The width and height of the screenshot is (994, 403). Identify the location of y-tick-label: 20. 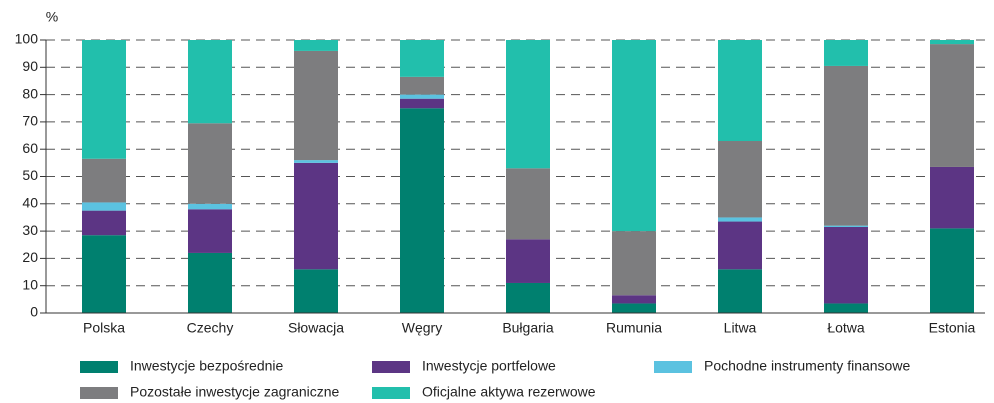
(30, 257).